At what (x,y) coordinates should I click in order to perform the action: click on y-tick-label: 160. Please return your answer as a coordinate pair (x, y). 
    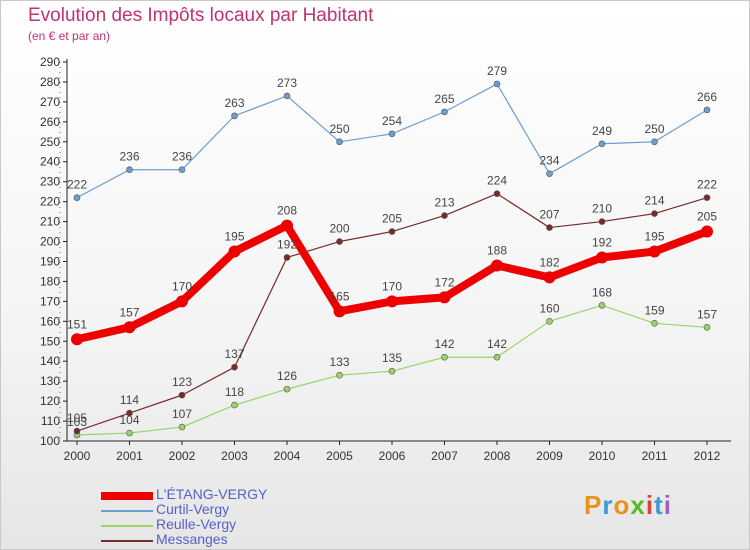
    Looking at the image, I should click on (50, 321).